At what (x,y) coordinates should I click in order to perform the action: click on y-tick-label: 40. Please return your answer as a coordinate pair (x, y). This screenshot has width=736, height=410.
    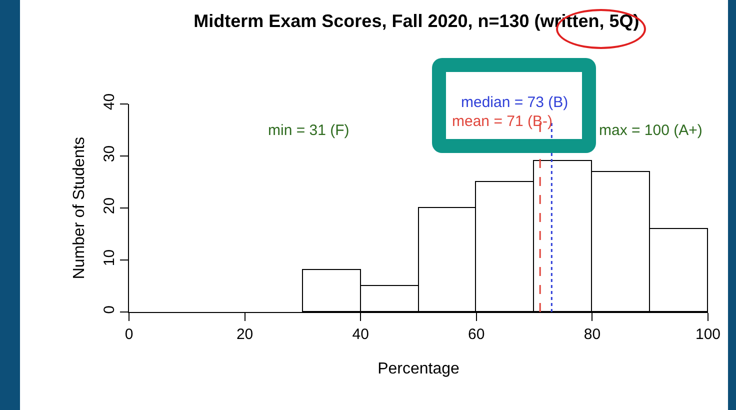
    Looking at the image, I should click on (109, 101).